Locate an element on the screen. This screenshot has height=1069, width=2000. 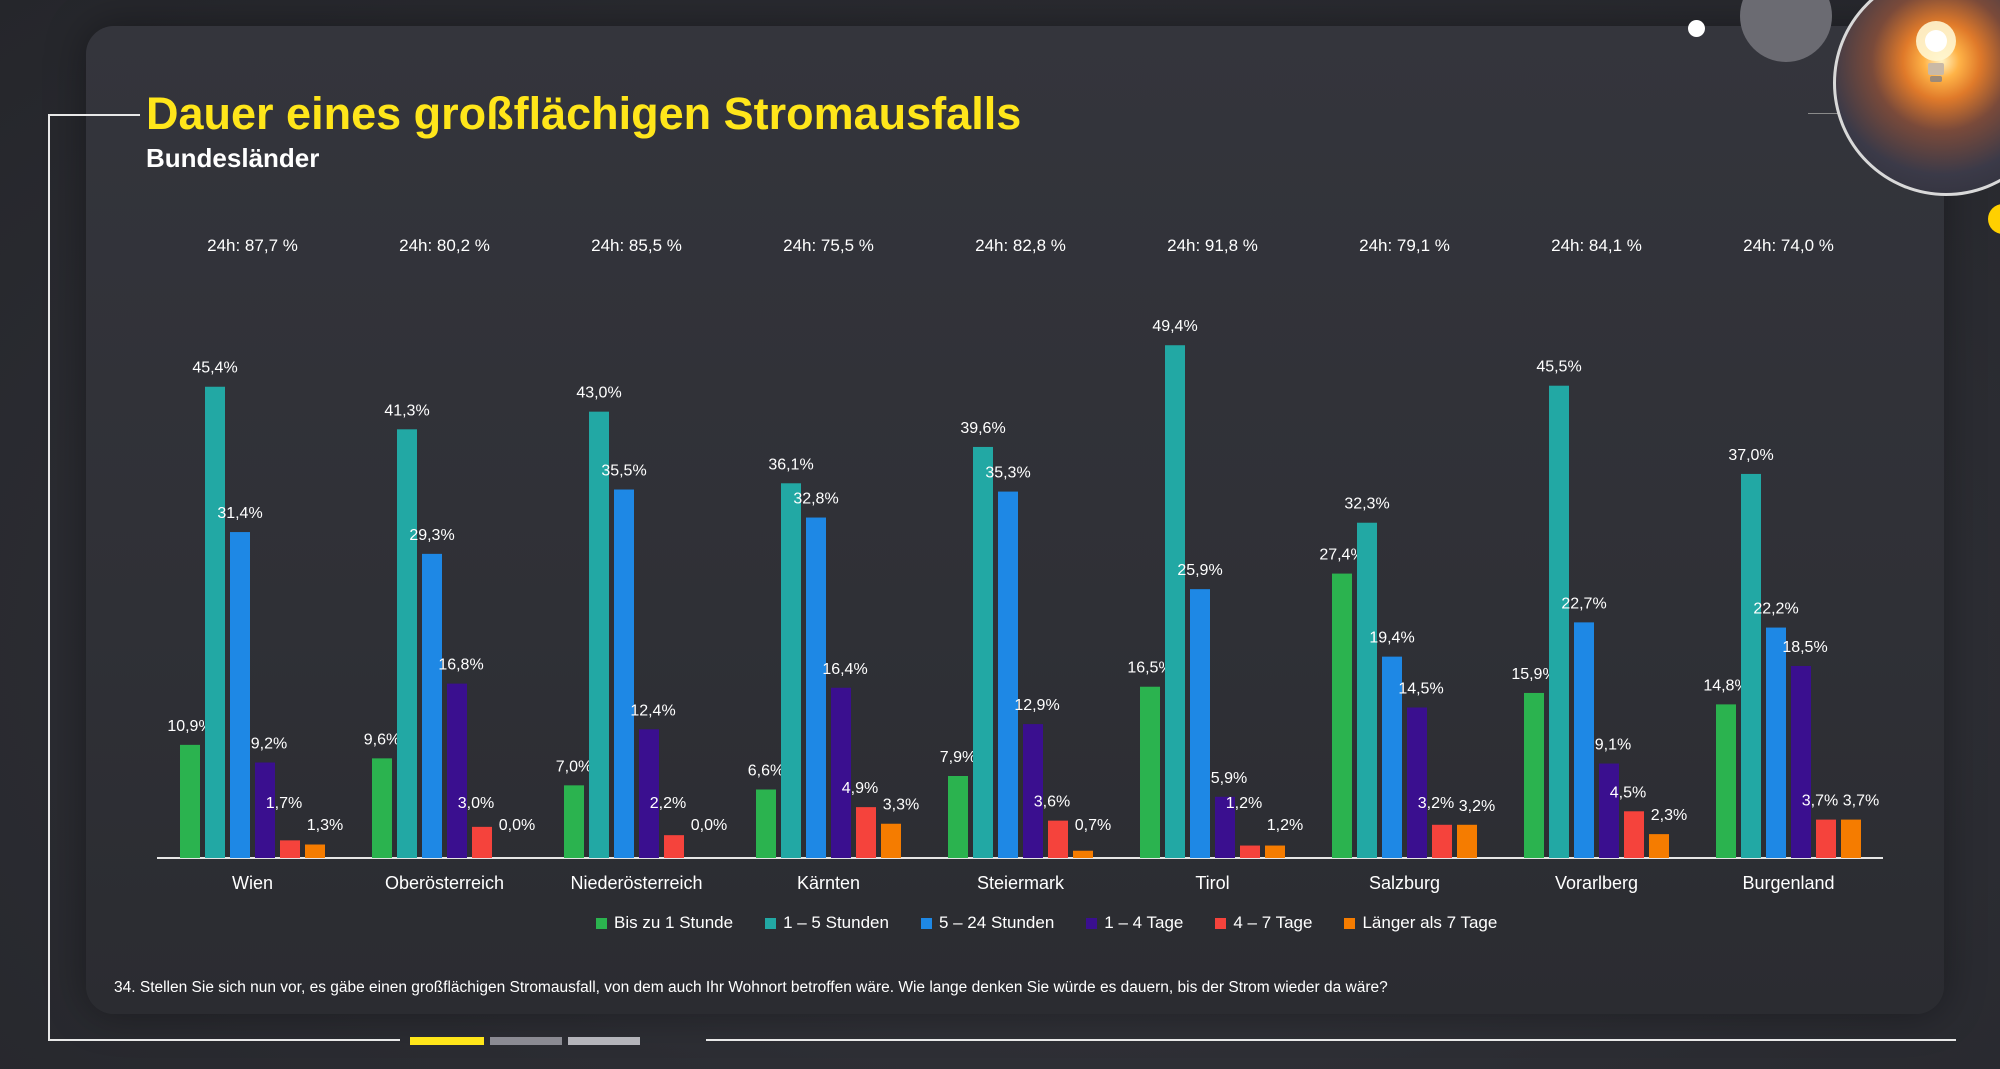
legend-label: 5 – 24 Stunden is located at coordinates (996, 922).